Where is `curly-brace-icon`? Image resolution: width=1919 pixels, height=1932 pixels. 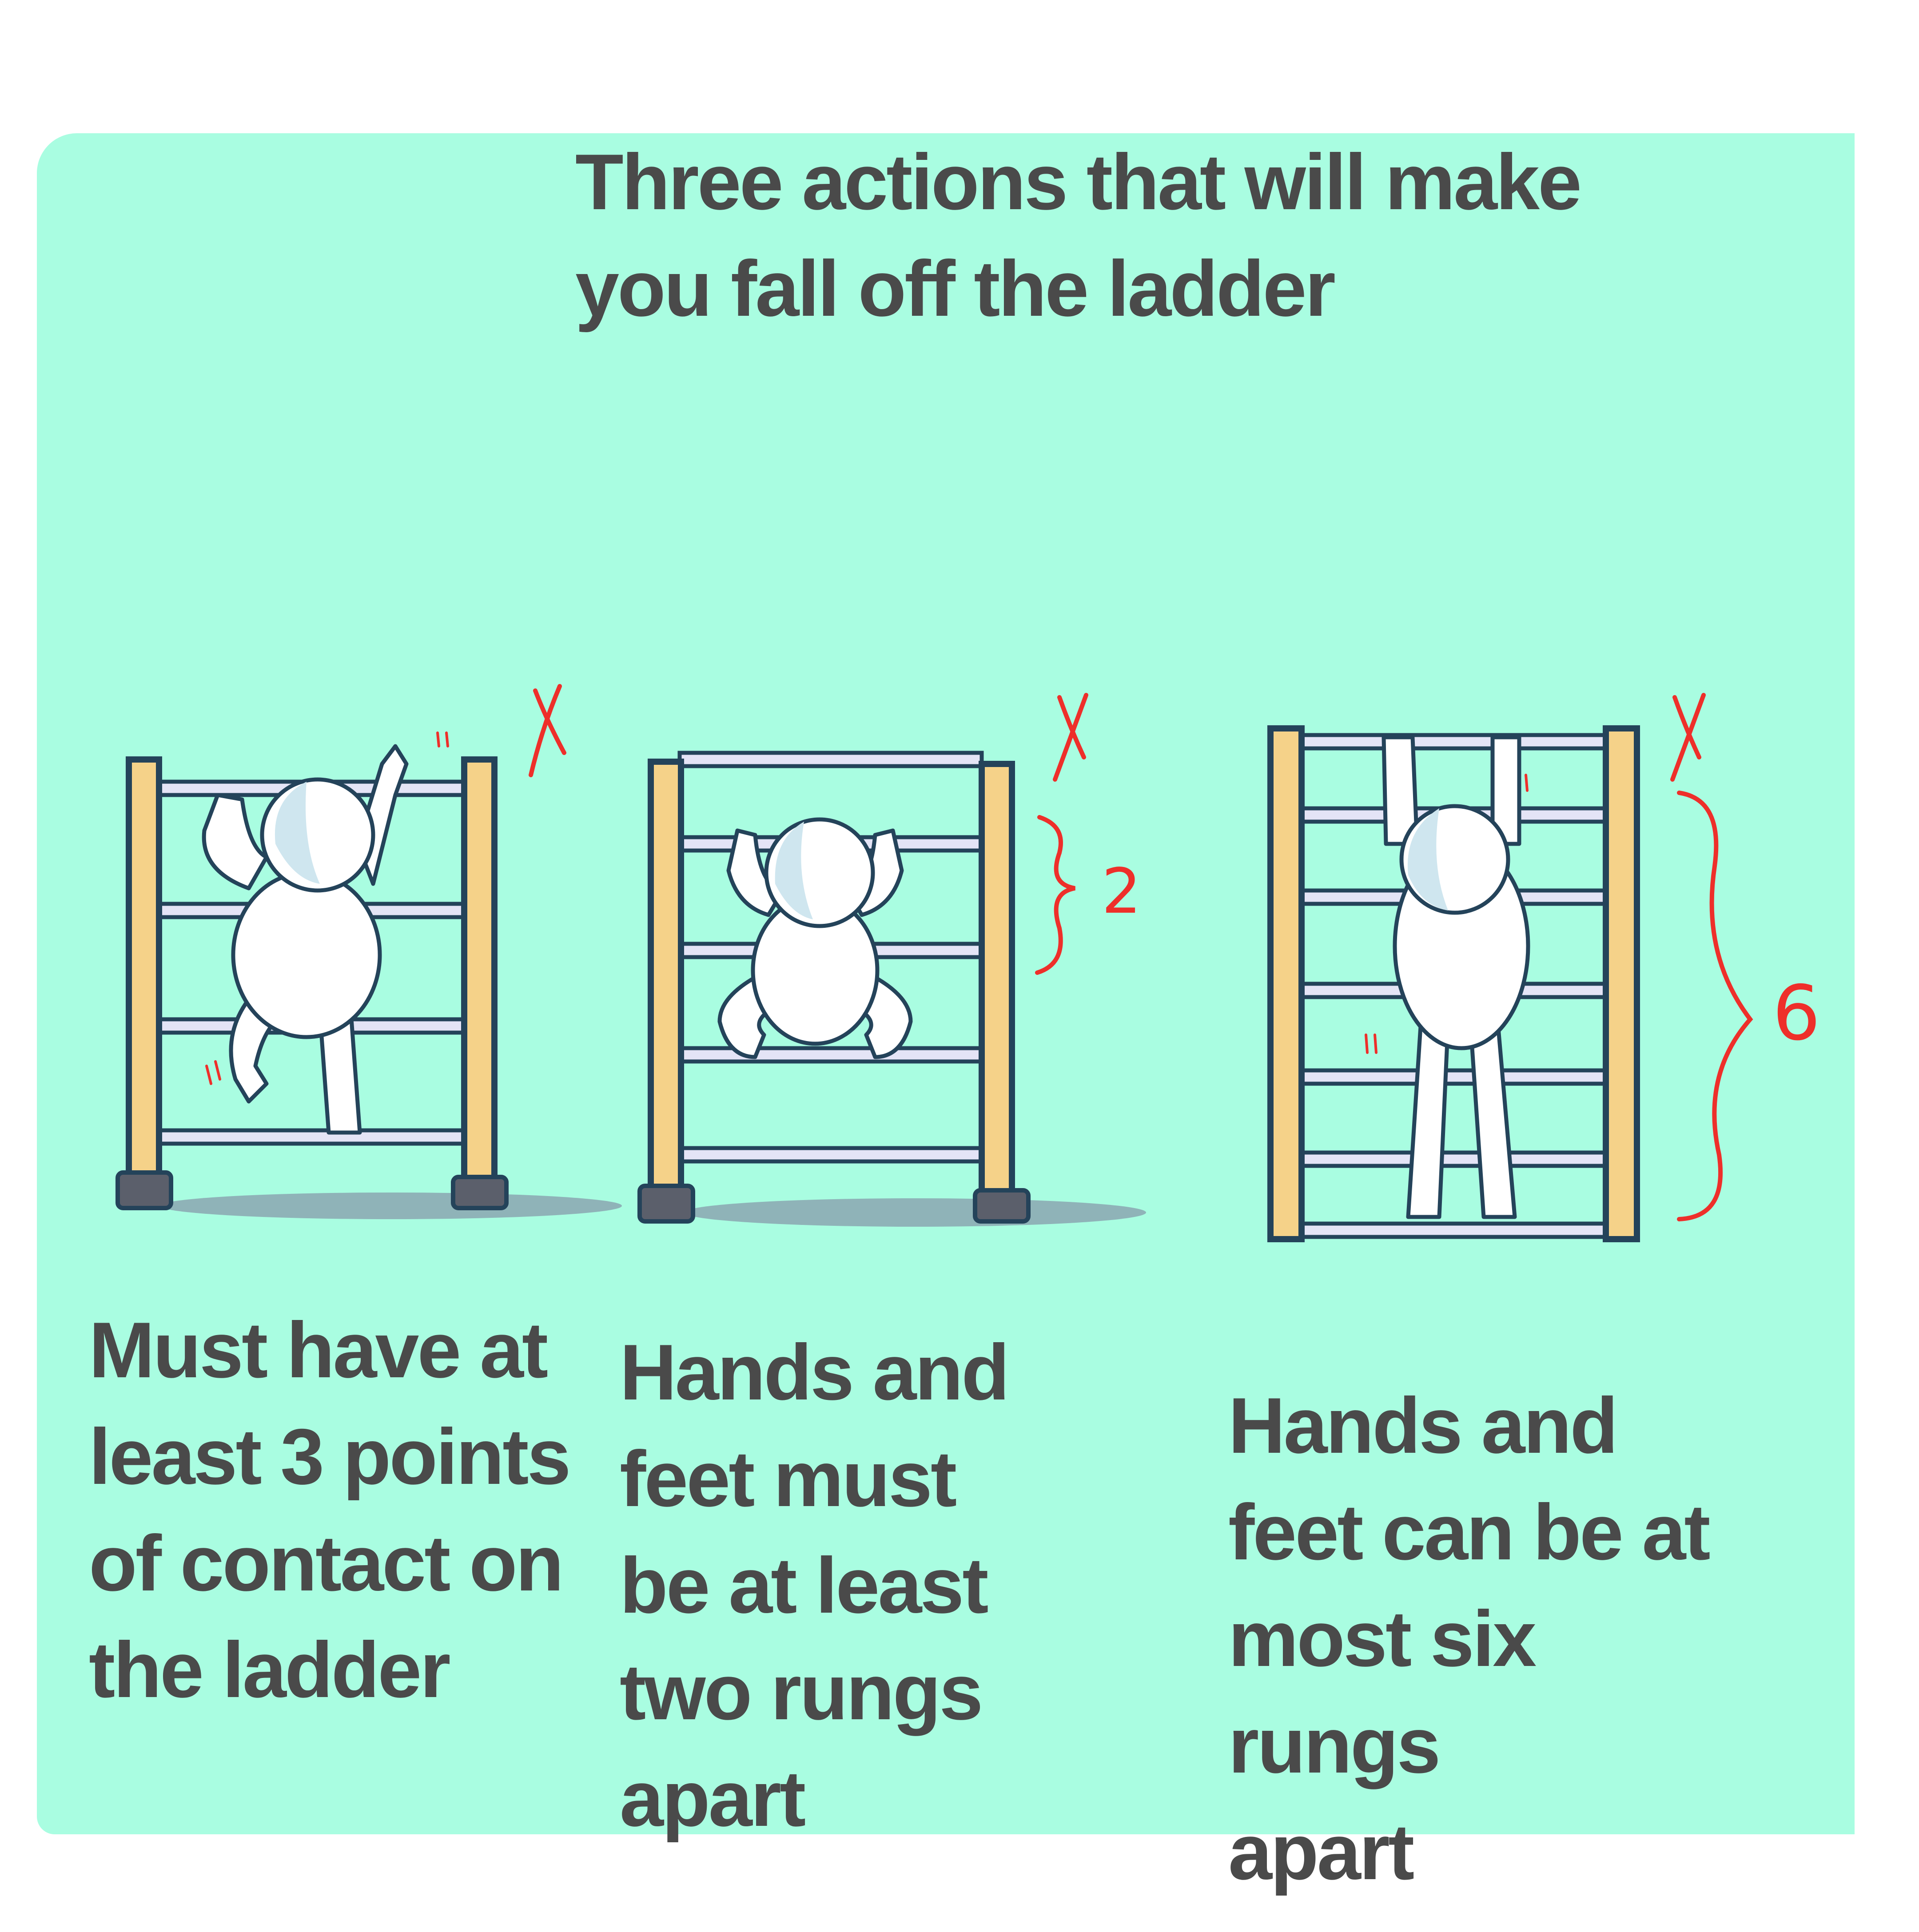 curly-brace-icon is located at coordinates (1394, 1006).